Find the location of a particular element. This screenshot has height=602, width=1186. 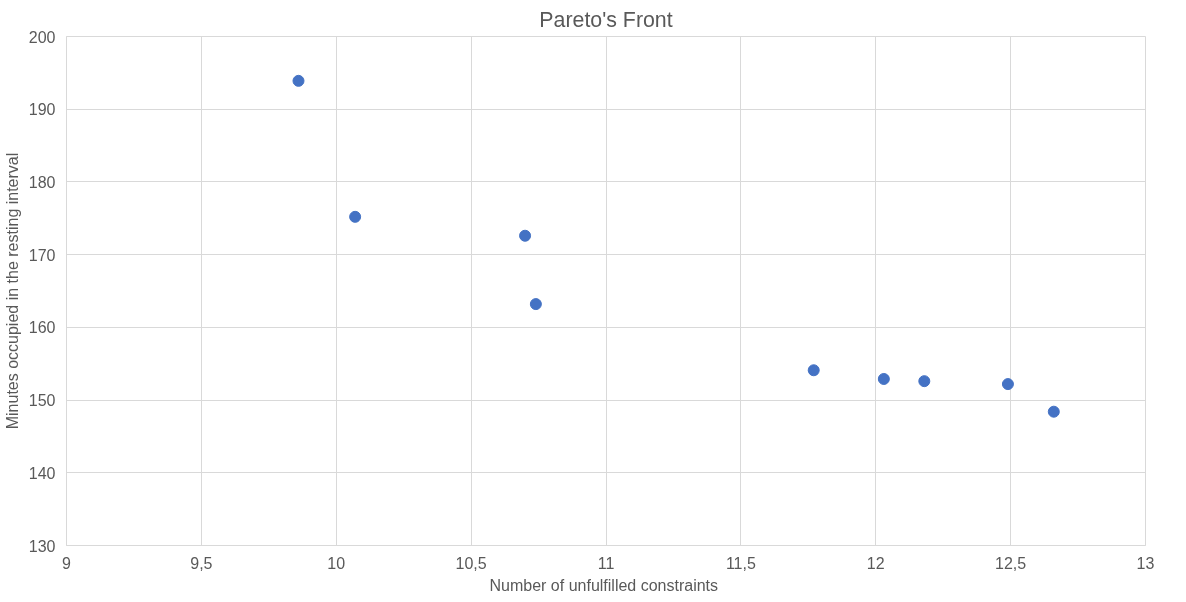

x-tick-label: 11,5 is located at coordinates (740, 563).